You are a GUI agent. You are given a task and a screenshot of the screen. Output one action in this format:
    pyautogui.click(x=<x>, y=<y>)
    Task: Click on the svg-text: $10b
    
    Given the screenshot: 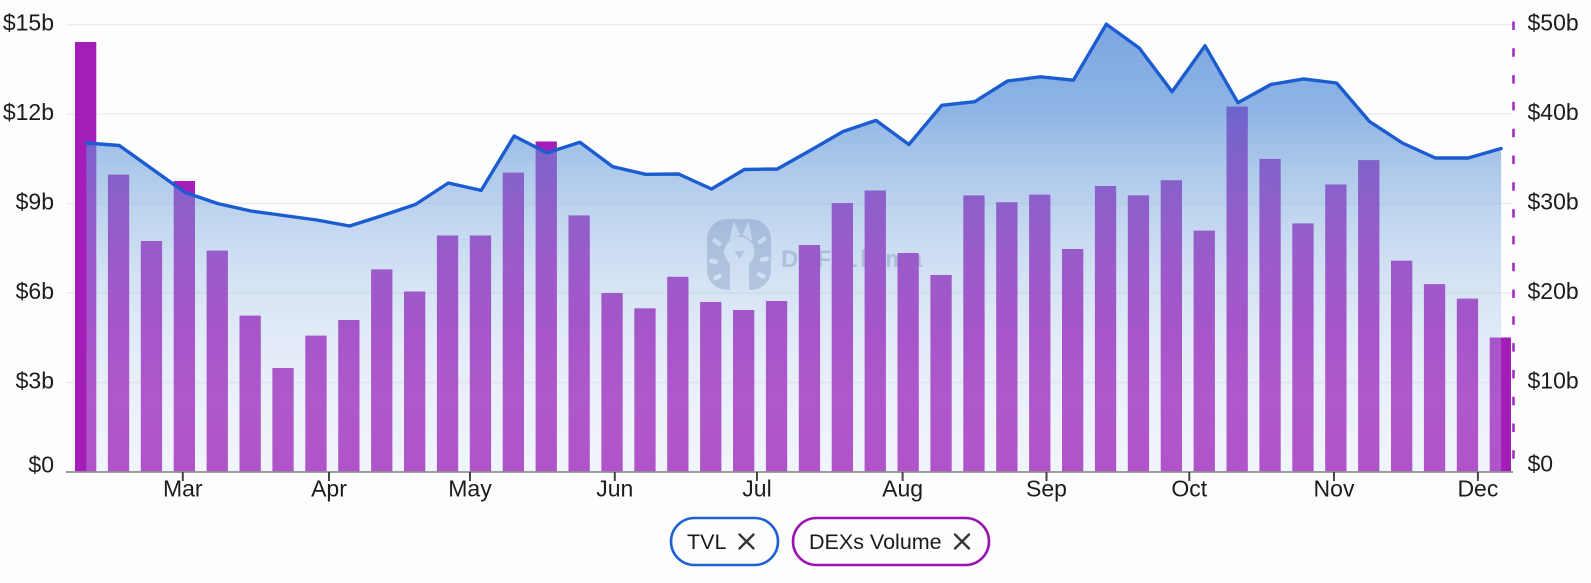 What is the action you would take?
    pyautogui.click(x=1553, y=381)
    